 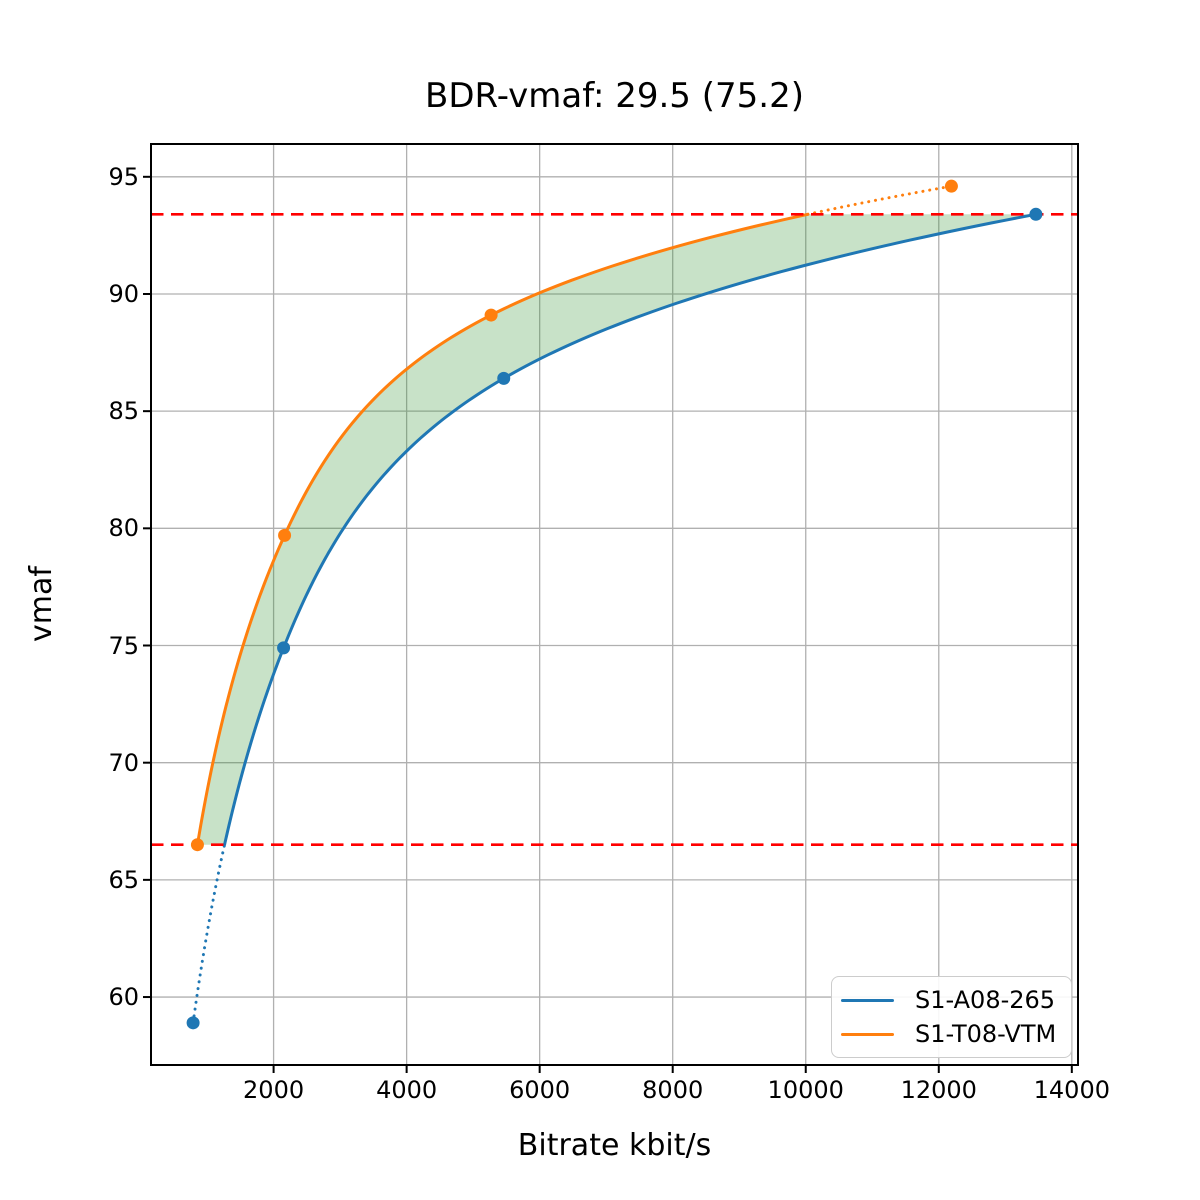 I want to click on legend-line-sample-orange, so click(x=867, y=1034).